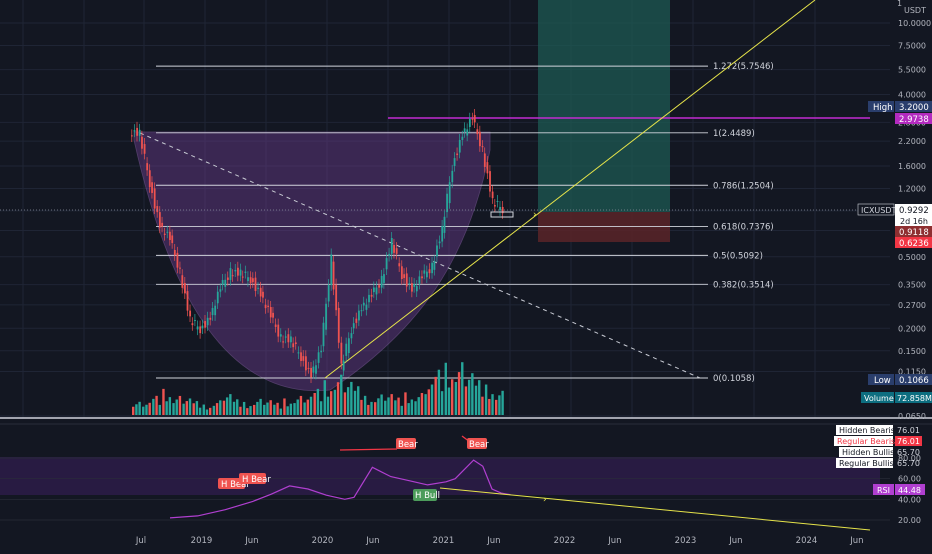  Describe the element at coordinates (202, 541) in the screenshot. I see `time-tick-label: 2019` at that location.